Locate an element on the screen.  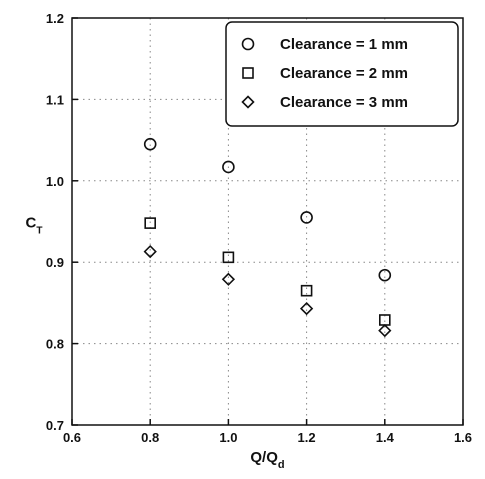
legend-item: Clearance = 1 mm is located at coordinates (324, 44).